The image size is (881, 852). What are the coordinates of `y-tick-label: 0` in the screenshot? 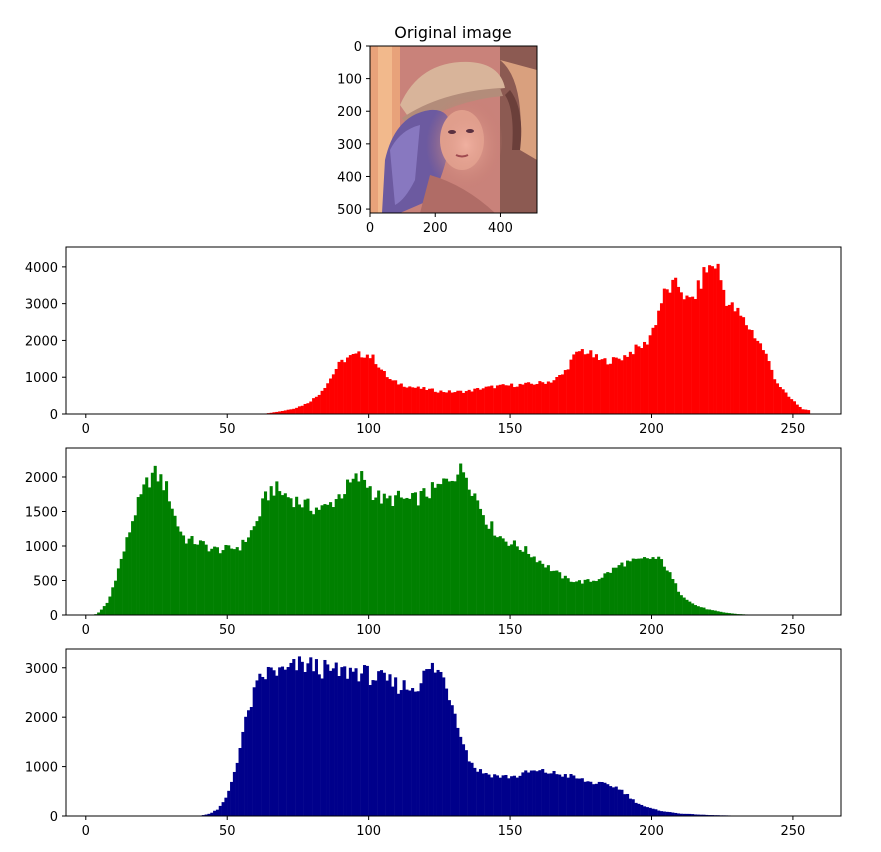 It's located at (54, 415).